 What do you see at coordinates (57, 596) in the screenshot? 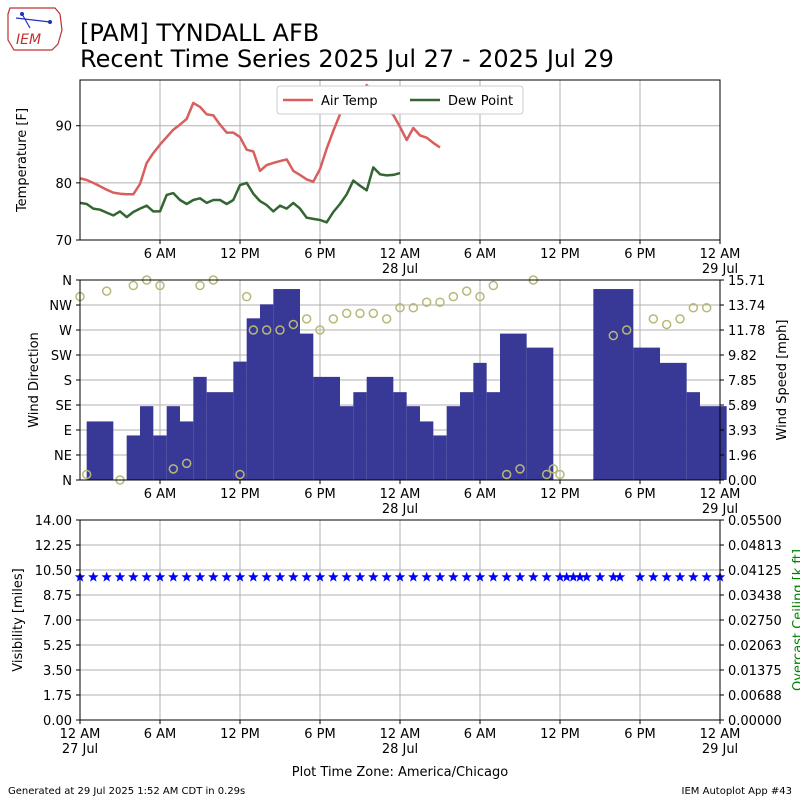
I see `visibility-tick-label: 8.75` at bounding box center [57, 596].